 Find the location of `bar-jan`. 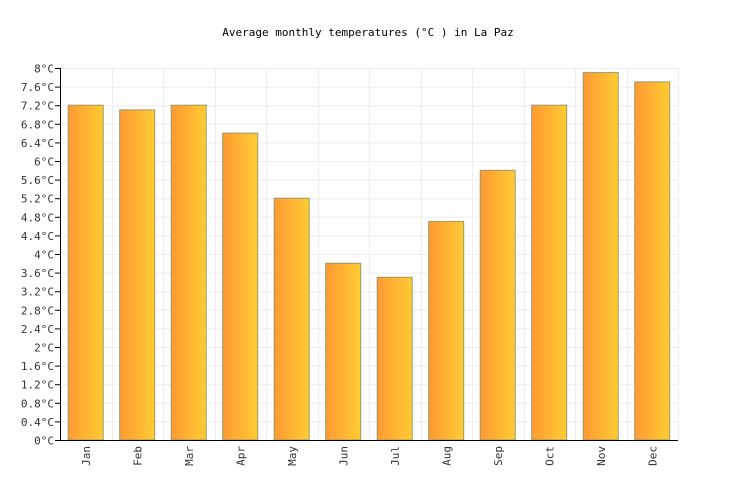

bar-jan is located at coordinates (85, 272).